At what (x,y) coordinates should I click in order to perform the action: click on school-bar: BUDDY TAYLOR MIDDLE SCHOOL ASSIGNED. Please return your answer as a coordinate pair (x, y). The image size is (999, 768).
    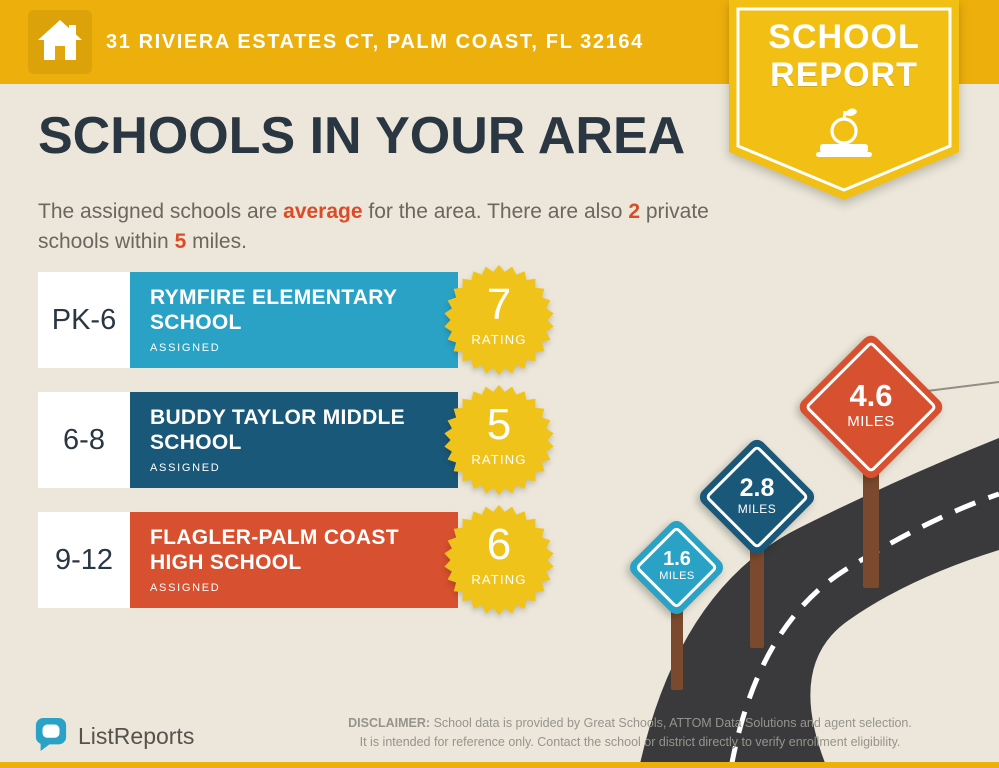
    Looking at the image, I should click on (294, 440).